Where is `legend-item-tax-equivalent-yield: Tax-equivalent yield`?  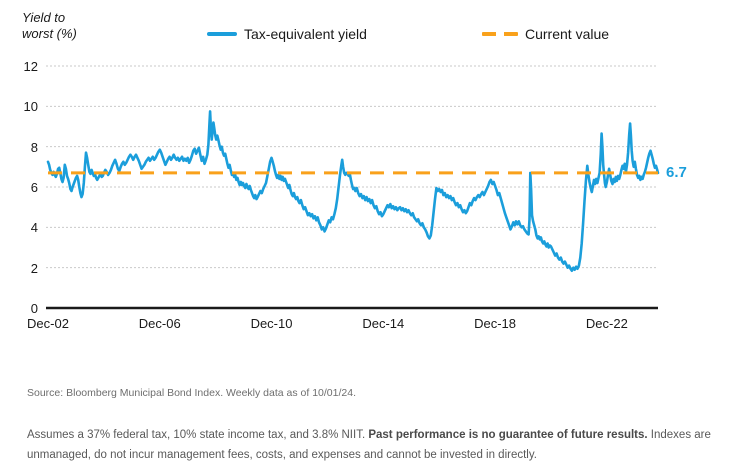 legend-item-tax-equivalent-yield: Tax-equivalent yield is located at coordinates (287, 34).